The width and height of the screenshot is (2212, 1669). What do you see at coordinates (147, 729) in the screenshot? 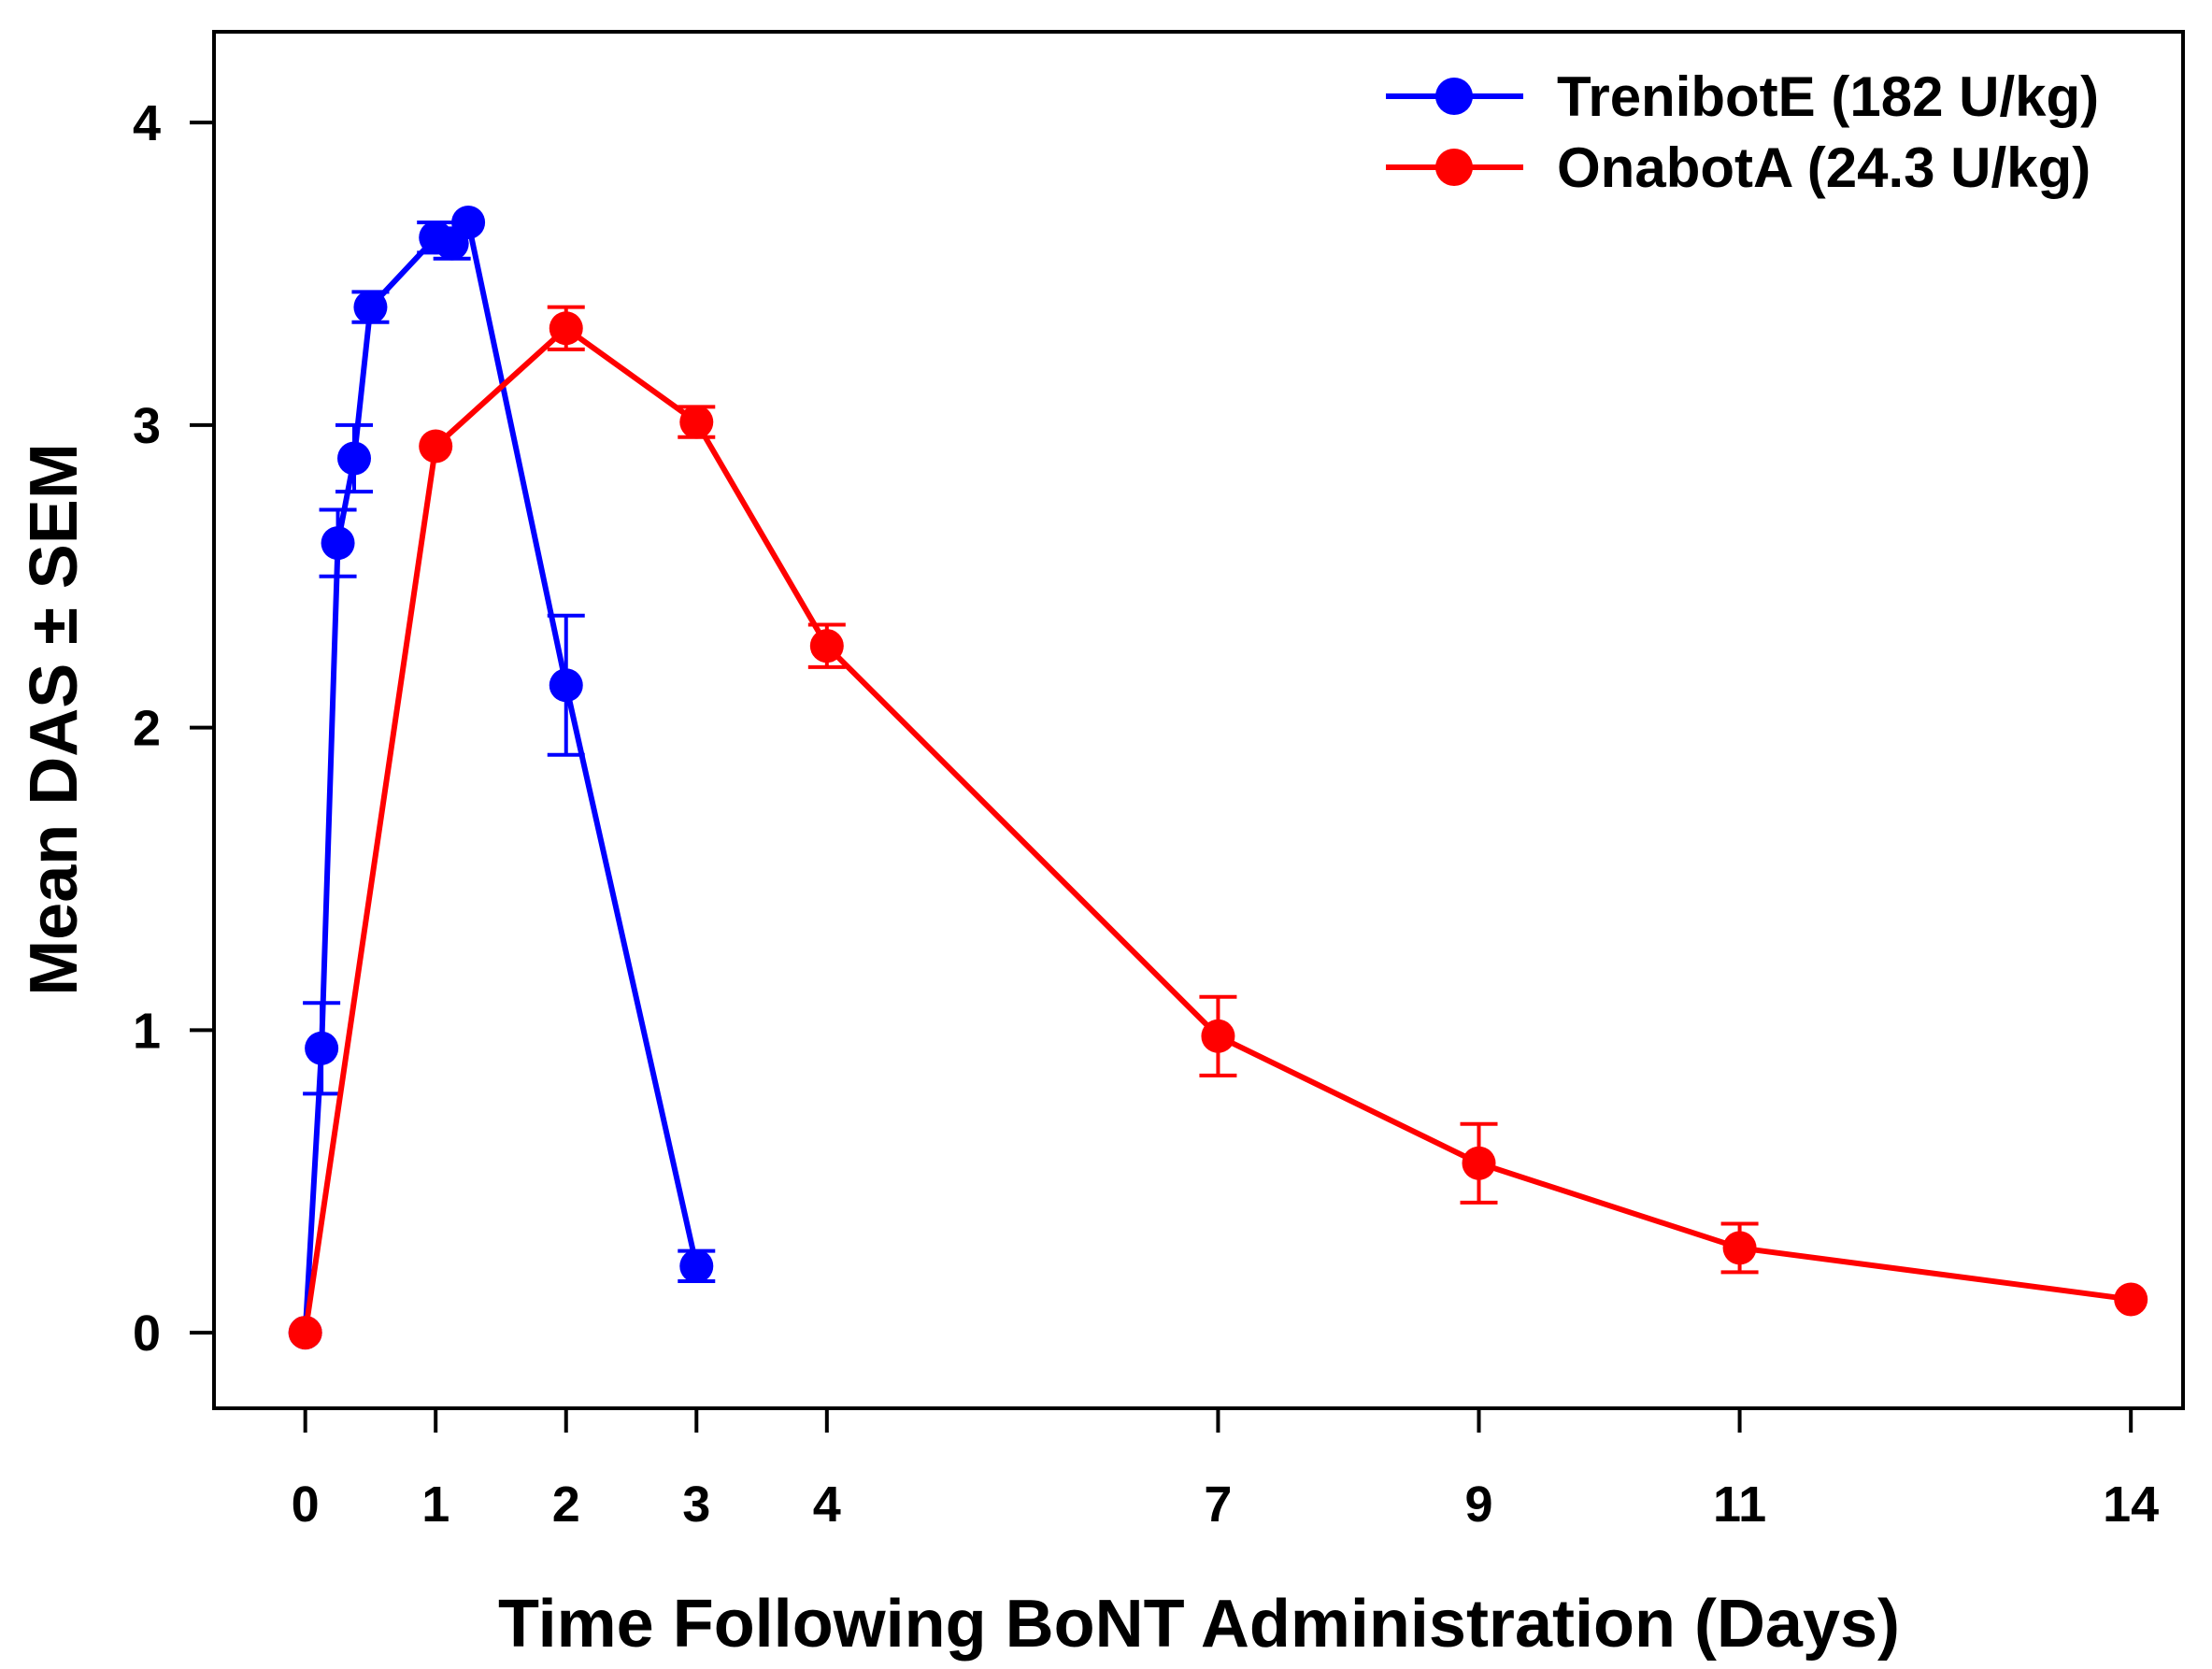
I see `y-tick-label-2: 2` at bounding box center [147, 729].